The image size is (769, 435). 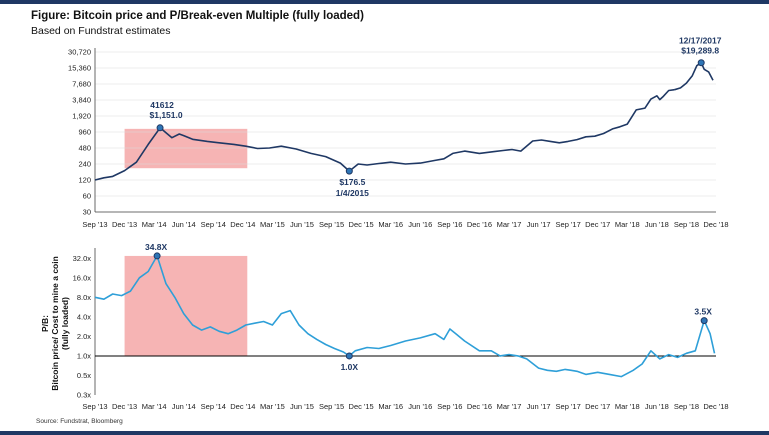 I want to click on y-tick-label: 60, so click(x=87, y=196).